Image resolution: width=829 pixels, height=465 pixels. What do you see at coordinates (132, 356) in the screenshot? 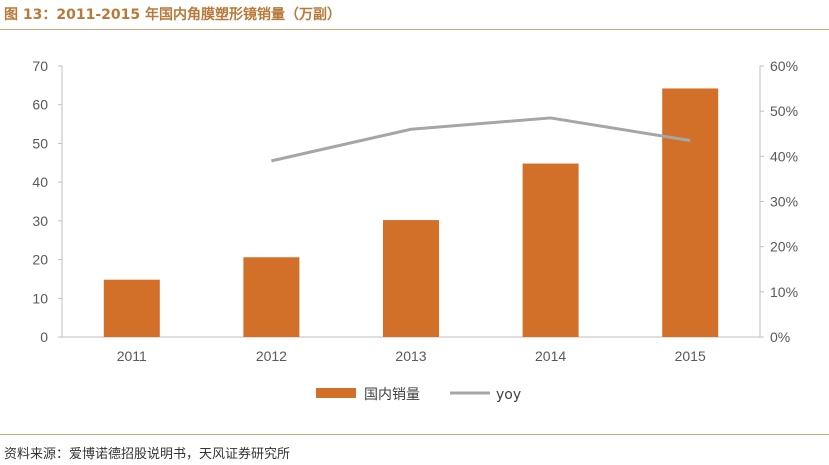
I see `x-tick-label: 2011` at bounding box center [132, 356].